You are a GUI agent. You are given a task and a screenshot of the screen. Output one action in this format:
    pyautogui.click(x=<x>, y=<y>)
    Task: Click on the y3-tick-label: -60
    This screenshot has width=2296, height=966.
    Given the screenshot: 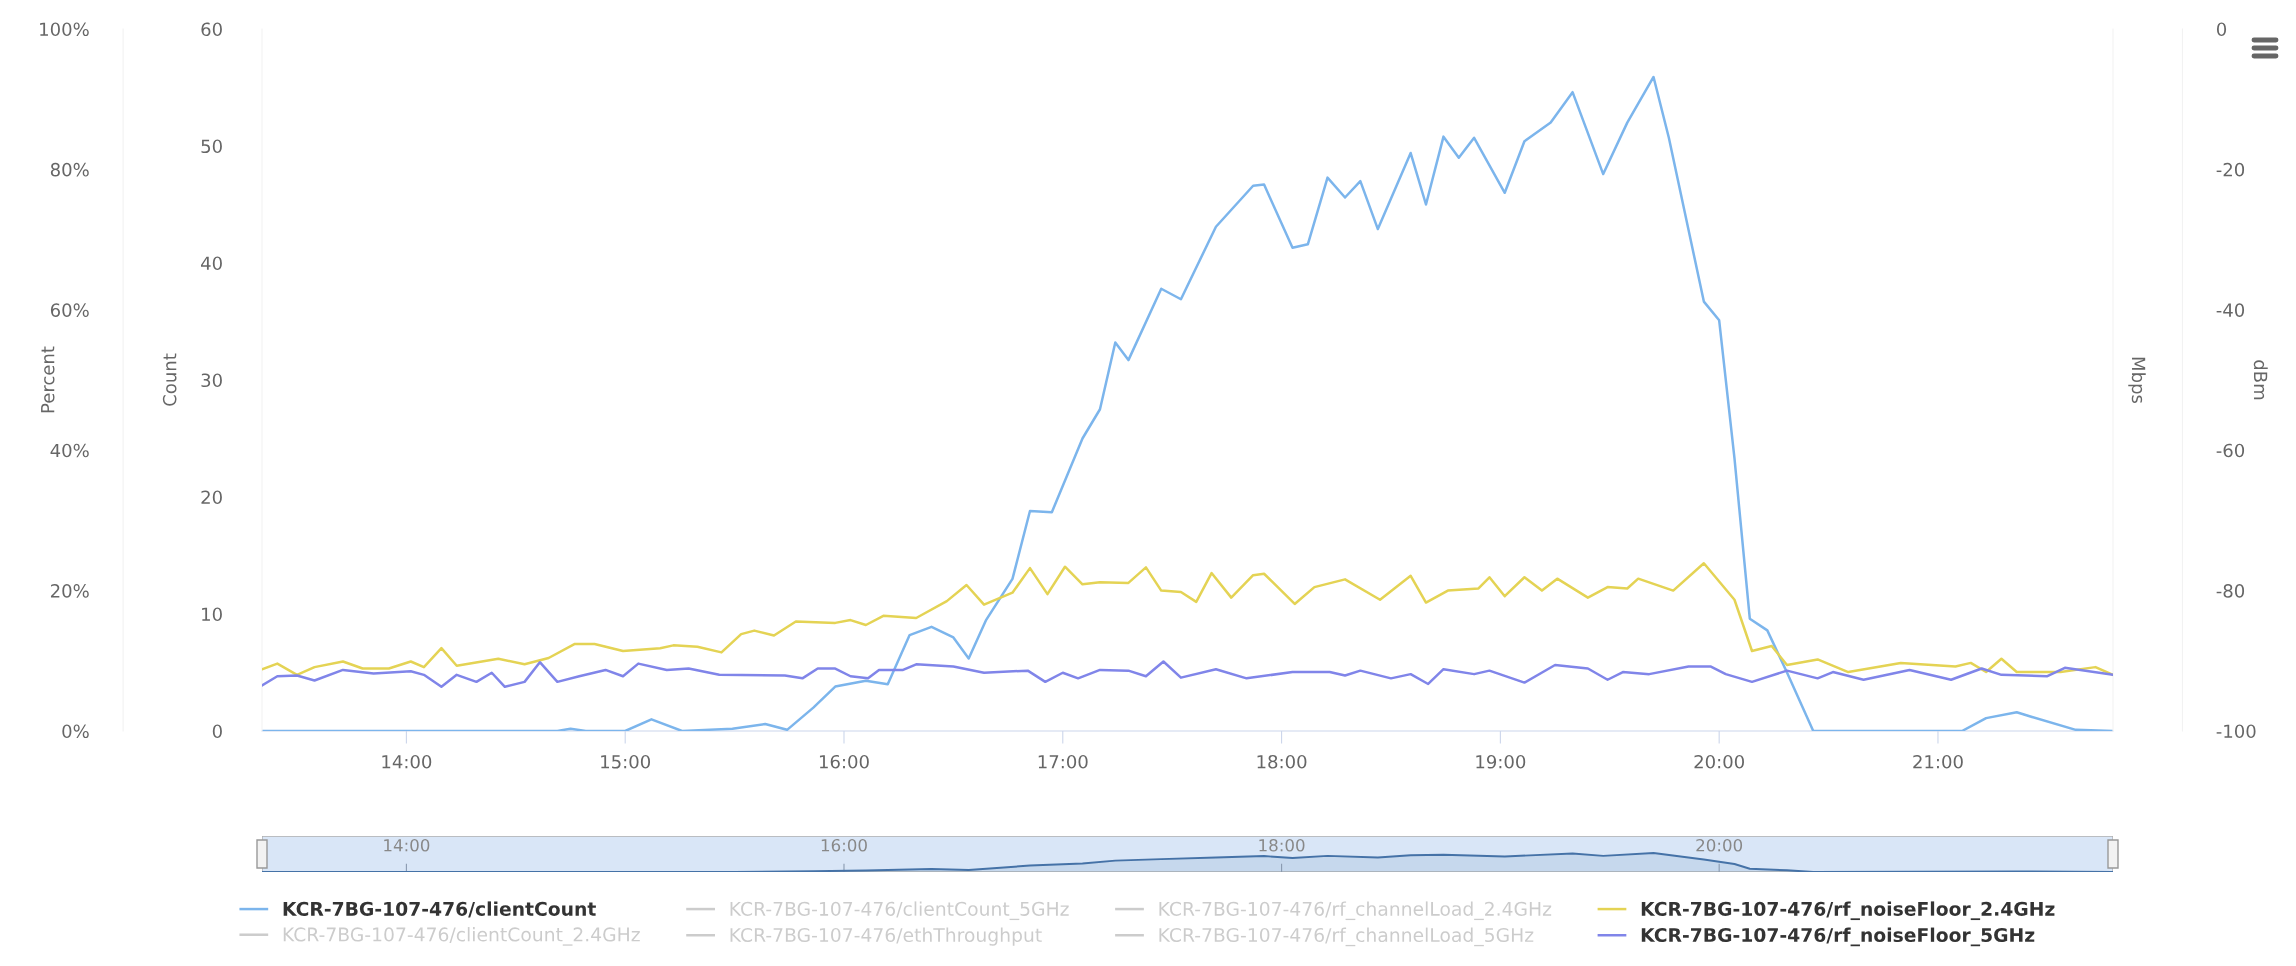 What is the action you would take?
    pyautogui.click(x=2230, y=450)
    